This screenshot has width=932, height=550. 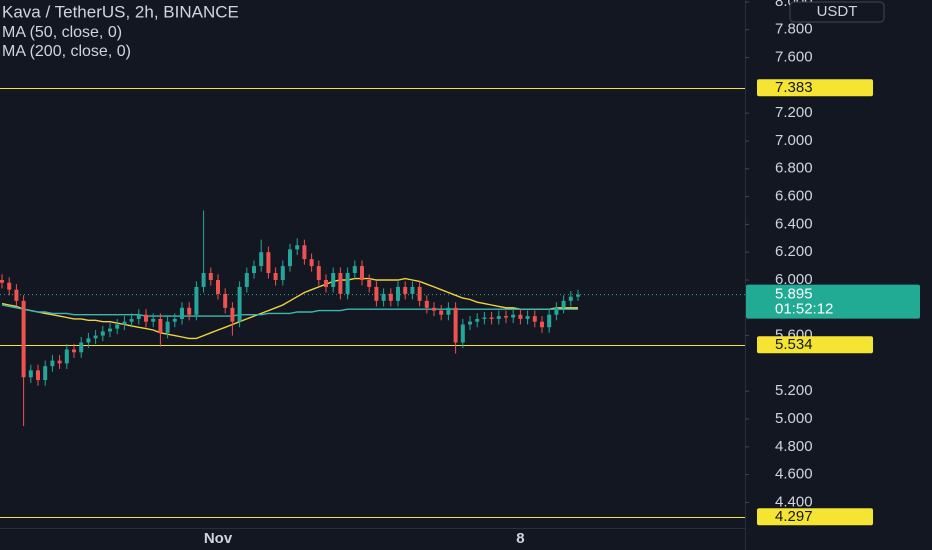 I want to click on currency-label: USDT, so click(x=837, y=11).